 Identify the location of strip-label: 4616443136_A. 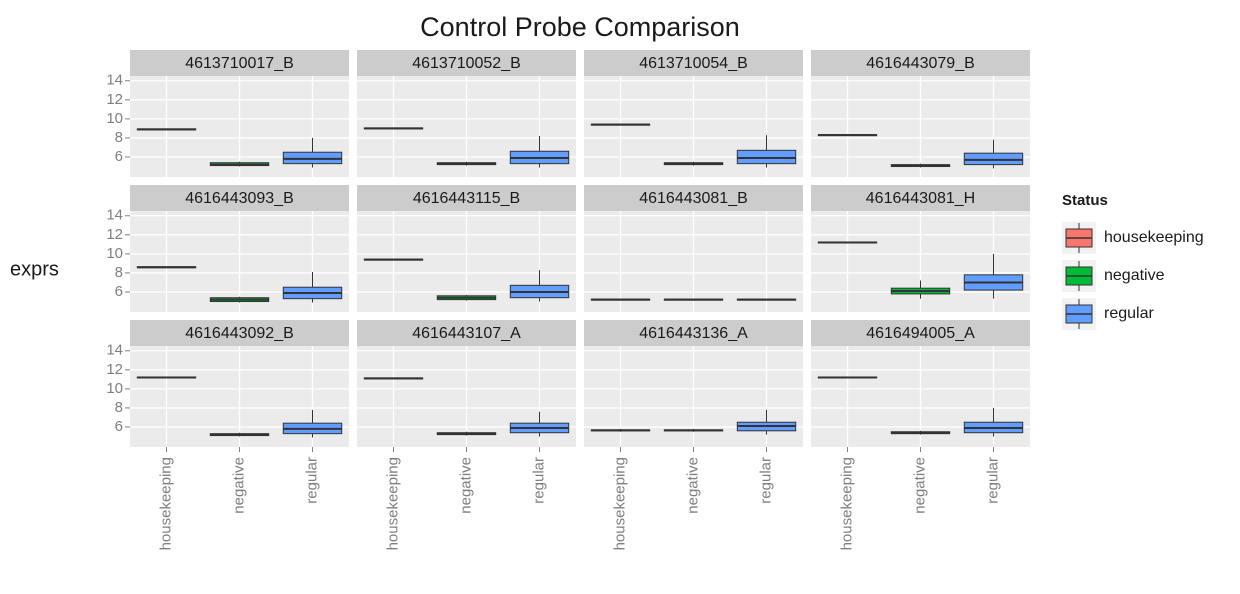
(693, 333).